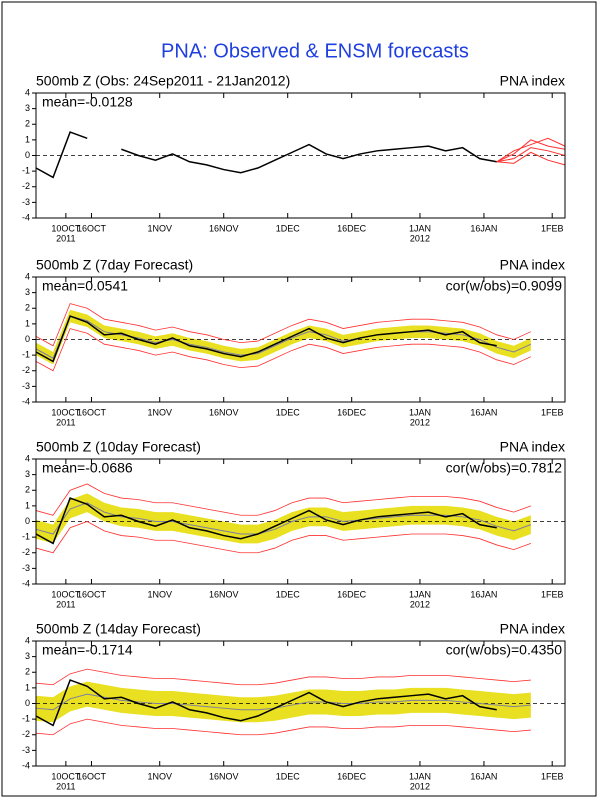  Describe the element at coordinates (87, 102) in the screenshot. I see `annotation: mean=-0.0128` at that location.